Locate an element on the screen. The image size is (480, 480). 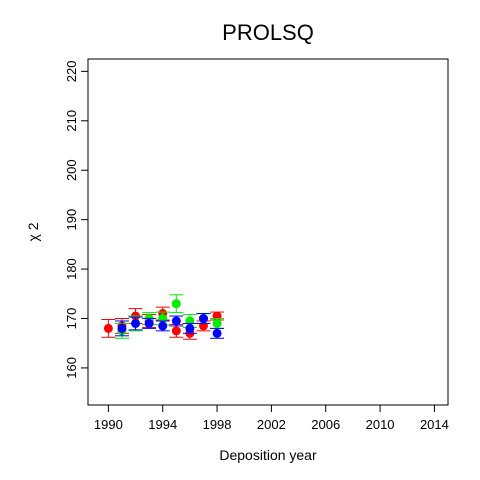
y-tick-label: 200 is located at coordinates (71, 170).